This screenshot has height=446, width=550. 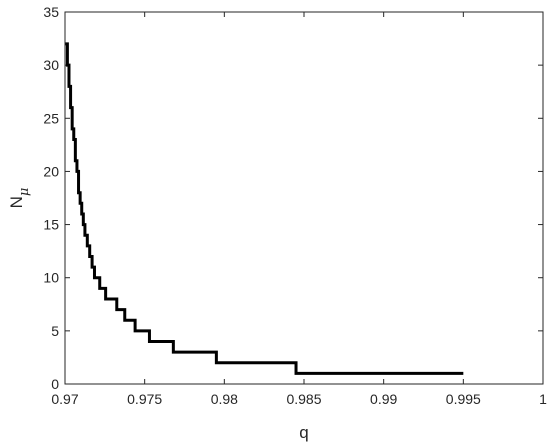 What do you see at coordinates (64, 399) in the screenshot?
I see `x-tick-label: 0.97` at bounding box center [64, 399].